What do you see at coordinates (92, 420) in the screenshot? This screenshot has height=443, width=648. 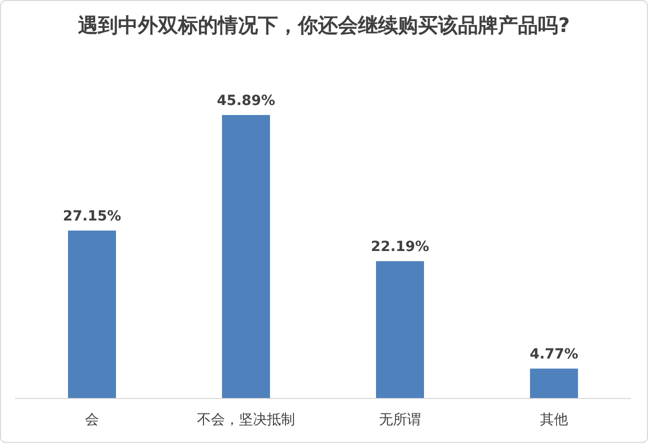 I see `x-tick-label: 会` at bounding box center [92, 420].